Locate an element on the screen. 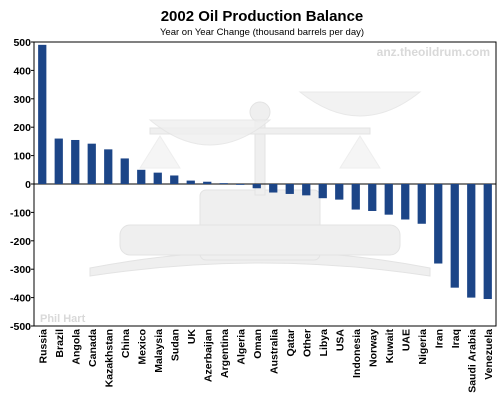 This screenshot has height=410, width=500. x-tick-label: Canada is located at coordinates (93, 348).